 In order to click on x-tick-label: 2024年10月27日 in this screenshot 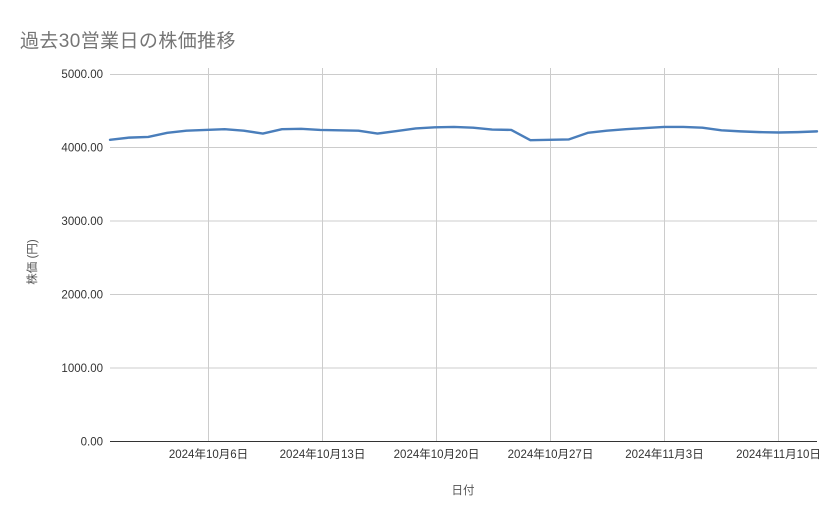, I will do `click(551, 454)`.